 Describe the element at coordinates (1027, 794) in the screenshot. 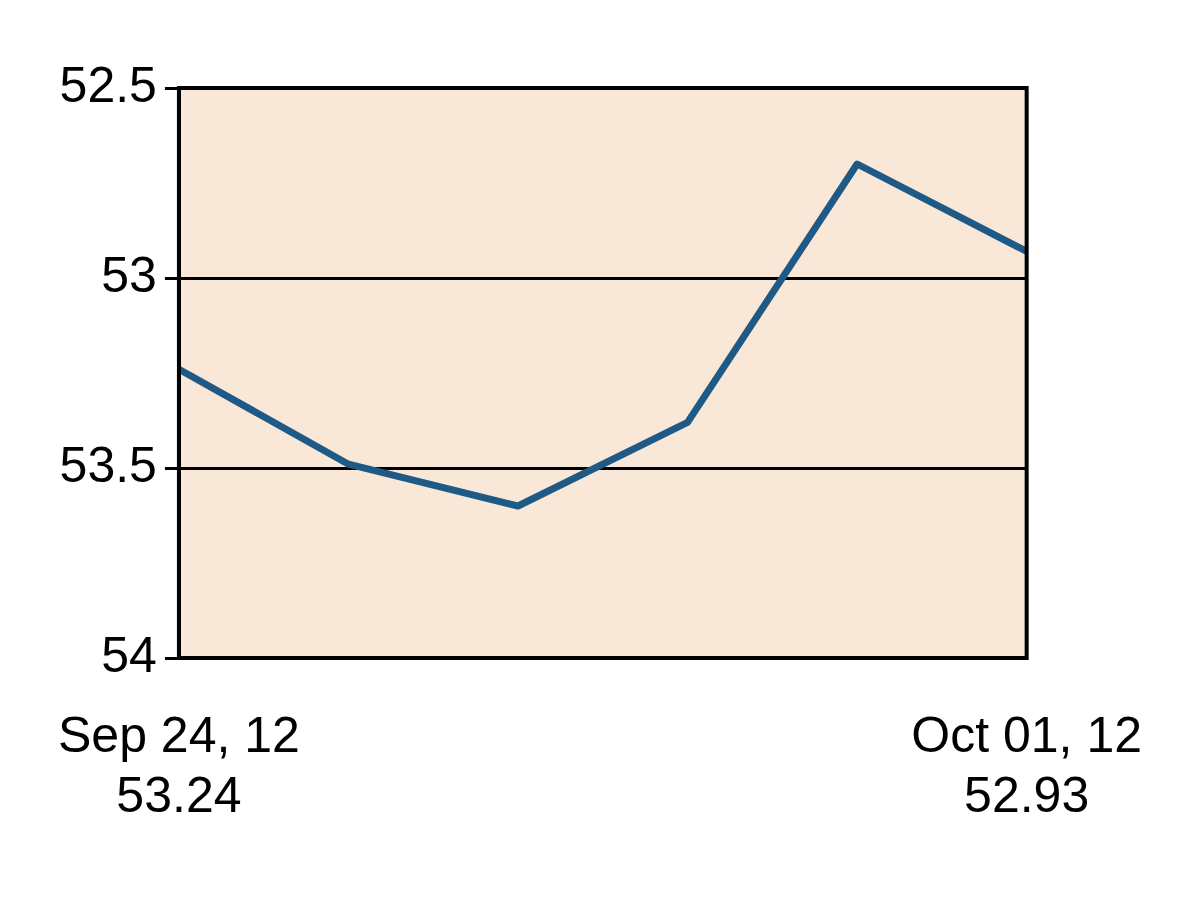

I see `data-label: 52.93` at that location.